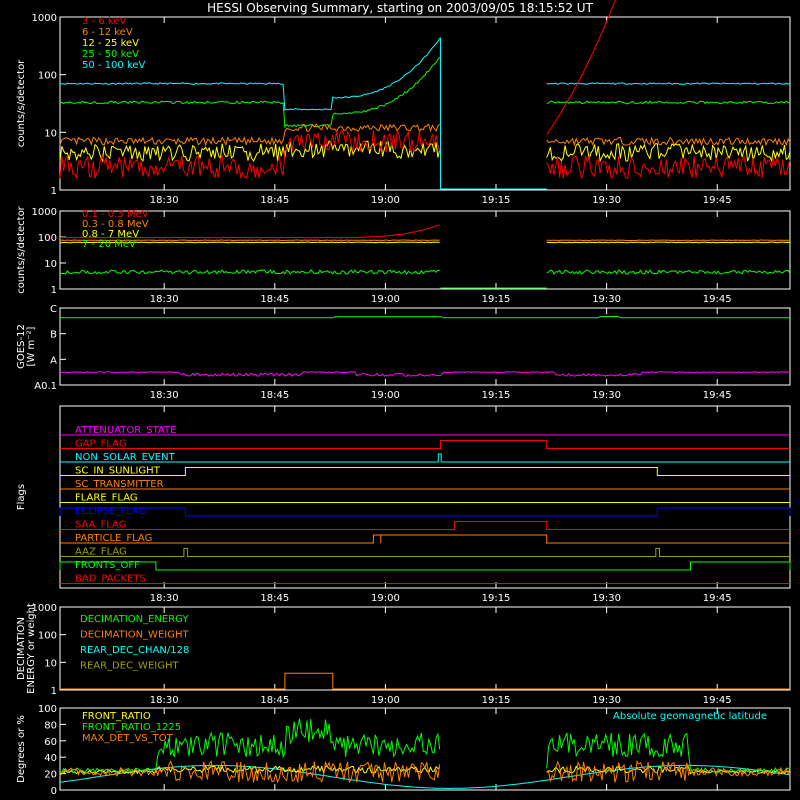 Image resolution: width=800 pixels, height=800 pixels. What do you see at coordinates (53, 309) in the screenshot?
I see `y-tick-label: C` at bounding box center [53, 309].